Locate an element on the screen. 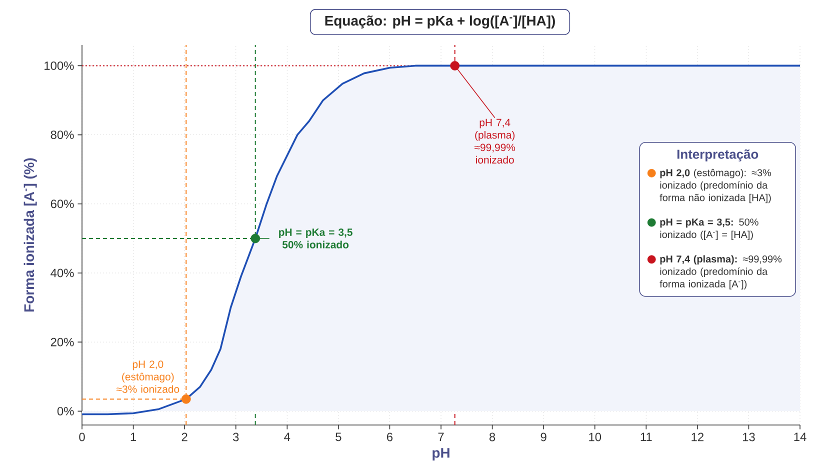 The width and height of the screenshot is (817, 475). legend-title: Interpretação is located at coordinates (717, 155).